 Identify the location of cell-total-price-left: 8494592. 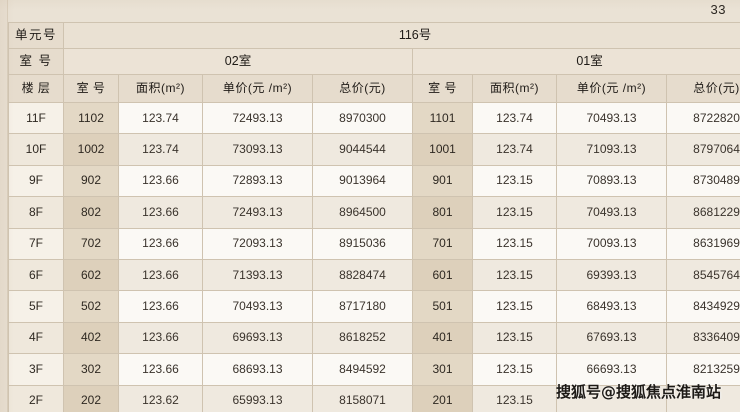
(362, 369).